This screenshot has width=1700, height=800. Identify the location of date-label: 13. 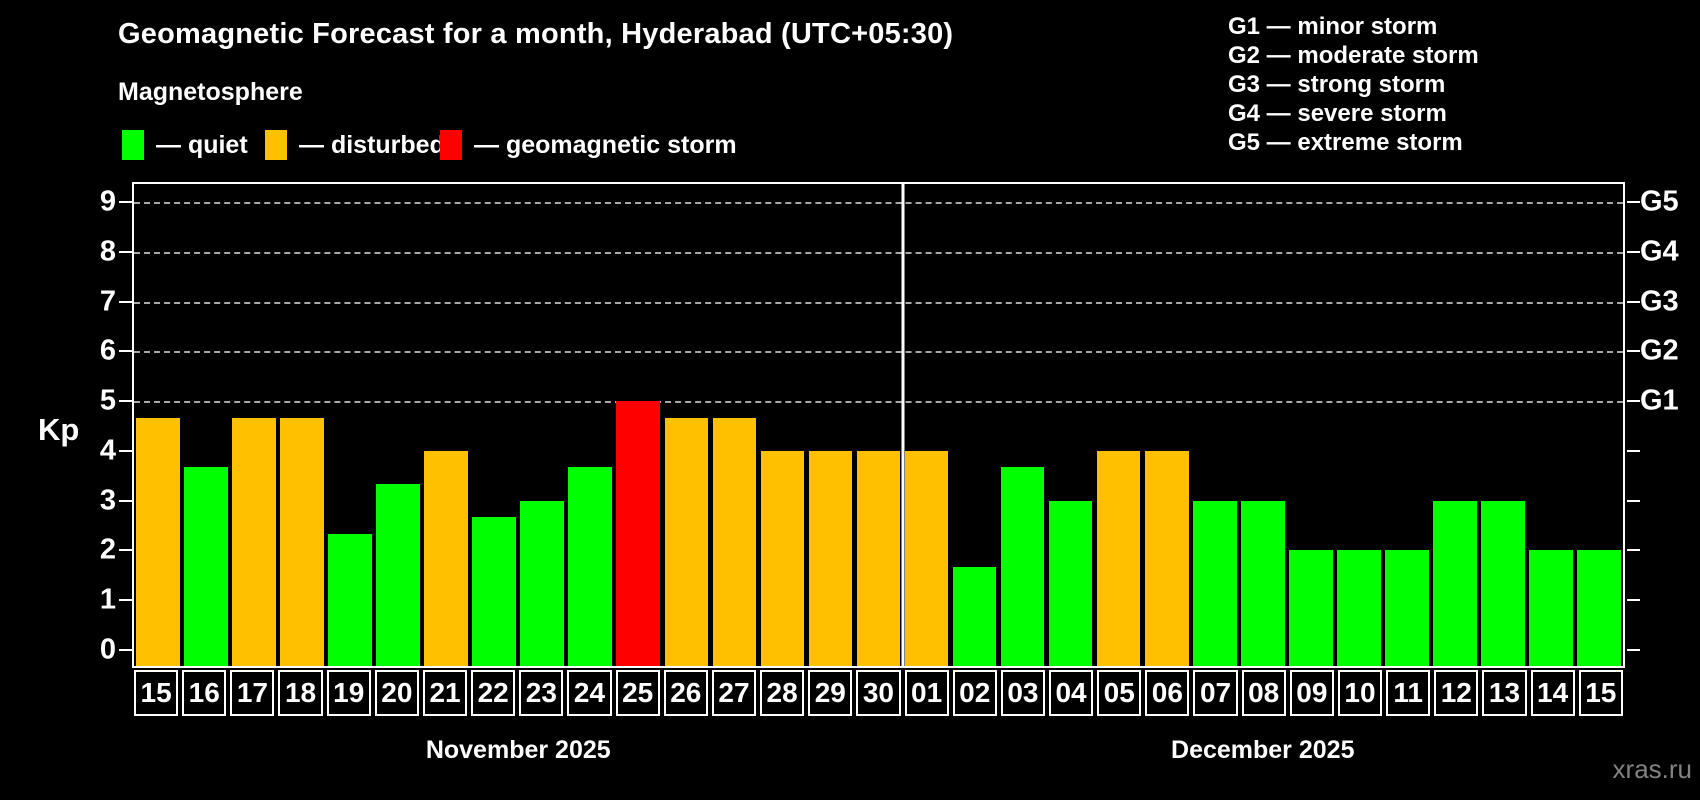
(1504, 693).